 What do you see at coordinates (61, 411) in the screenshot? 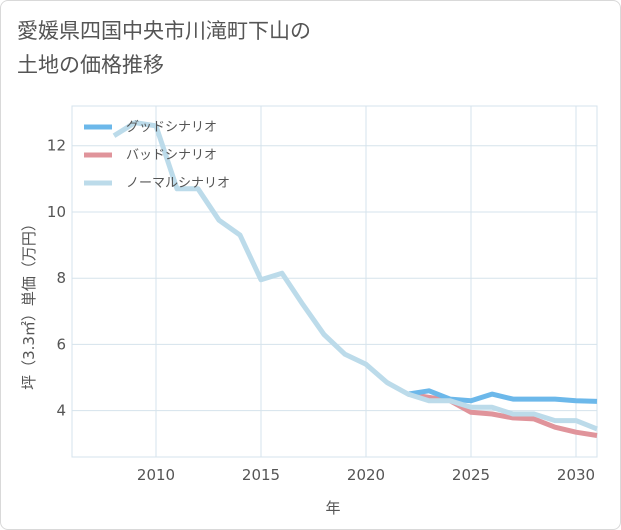
I see `y-tick-label: 4` at bounding box center [61, 411].